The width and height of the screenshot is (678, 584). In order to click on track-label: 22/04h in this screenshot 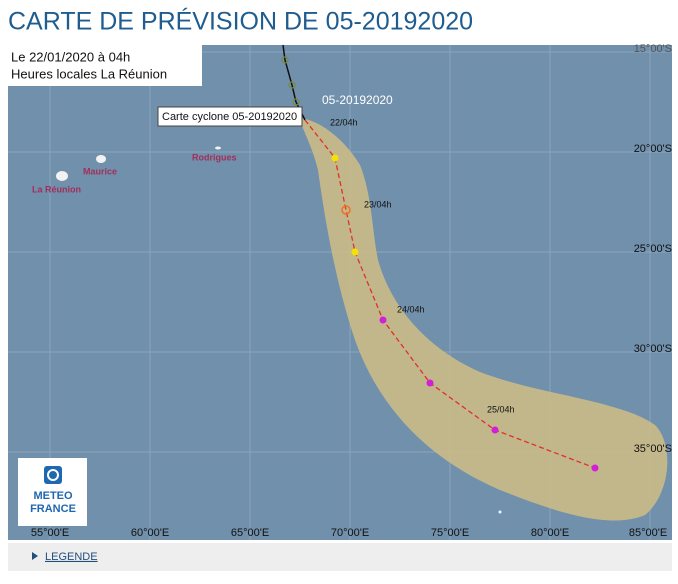, I will do `click(344, 122)`.